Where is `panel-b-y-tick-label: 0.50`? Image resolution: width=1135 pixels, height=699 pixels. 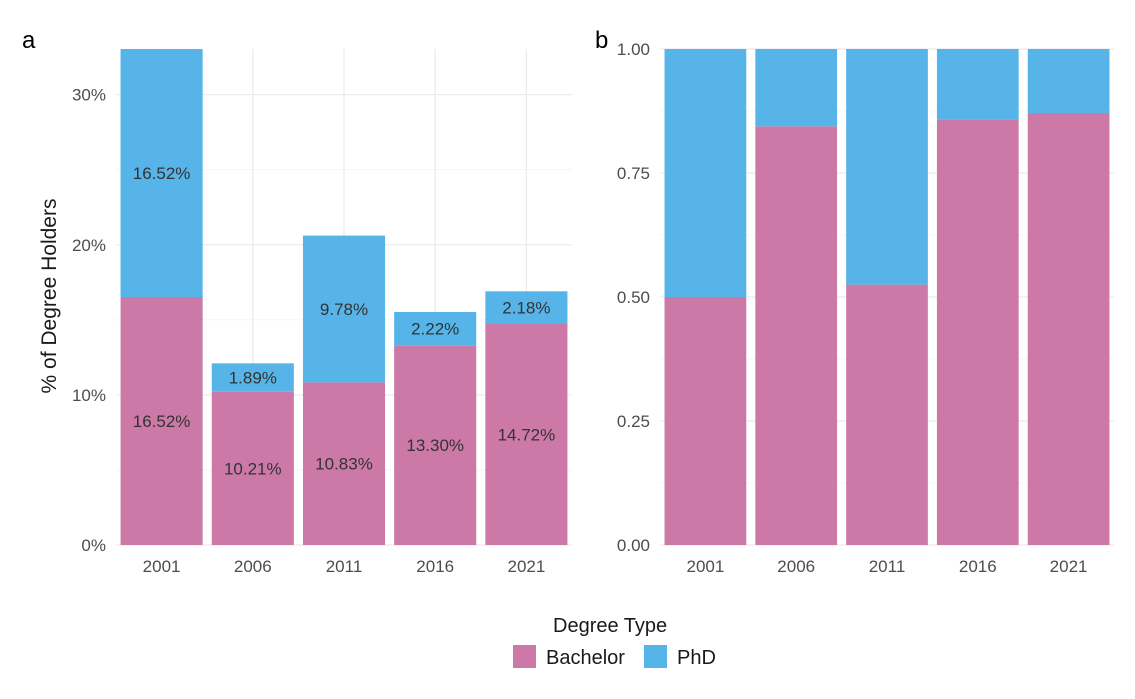
panel-b-y-tick-label: 0.50 is located at coordinates (633, 297).